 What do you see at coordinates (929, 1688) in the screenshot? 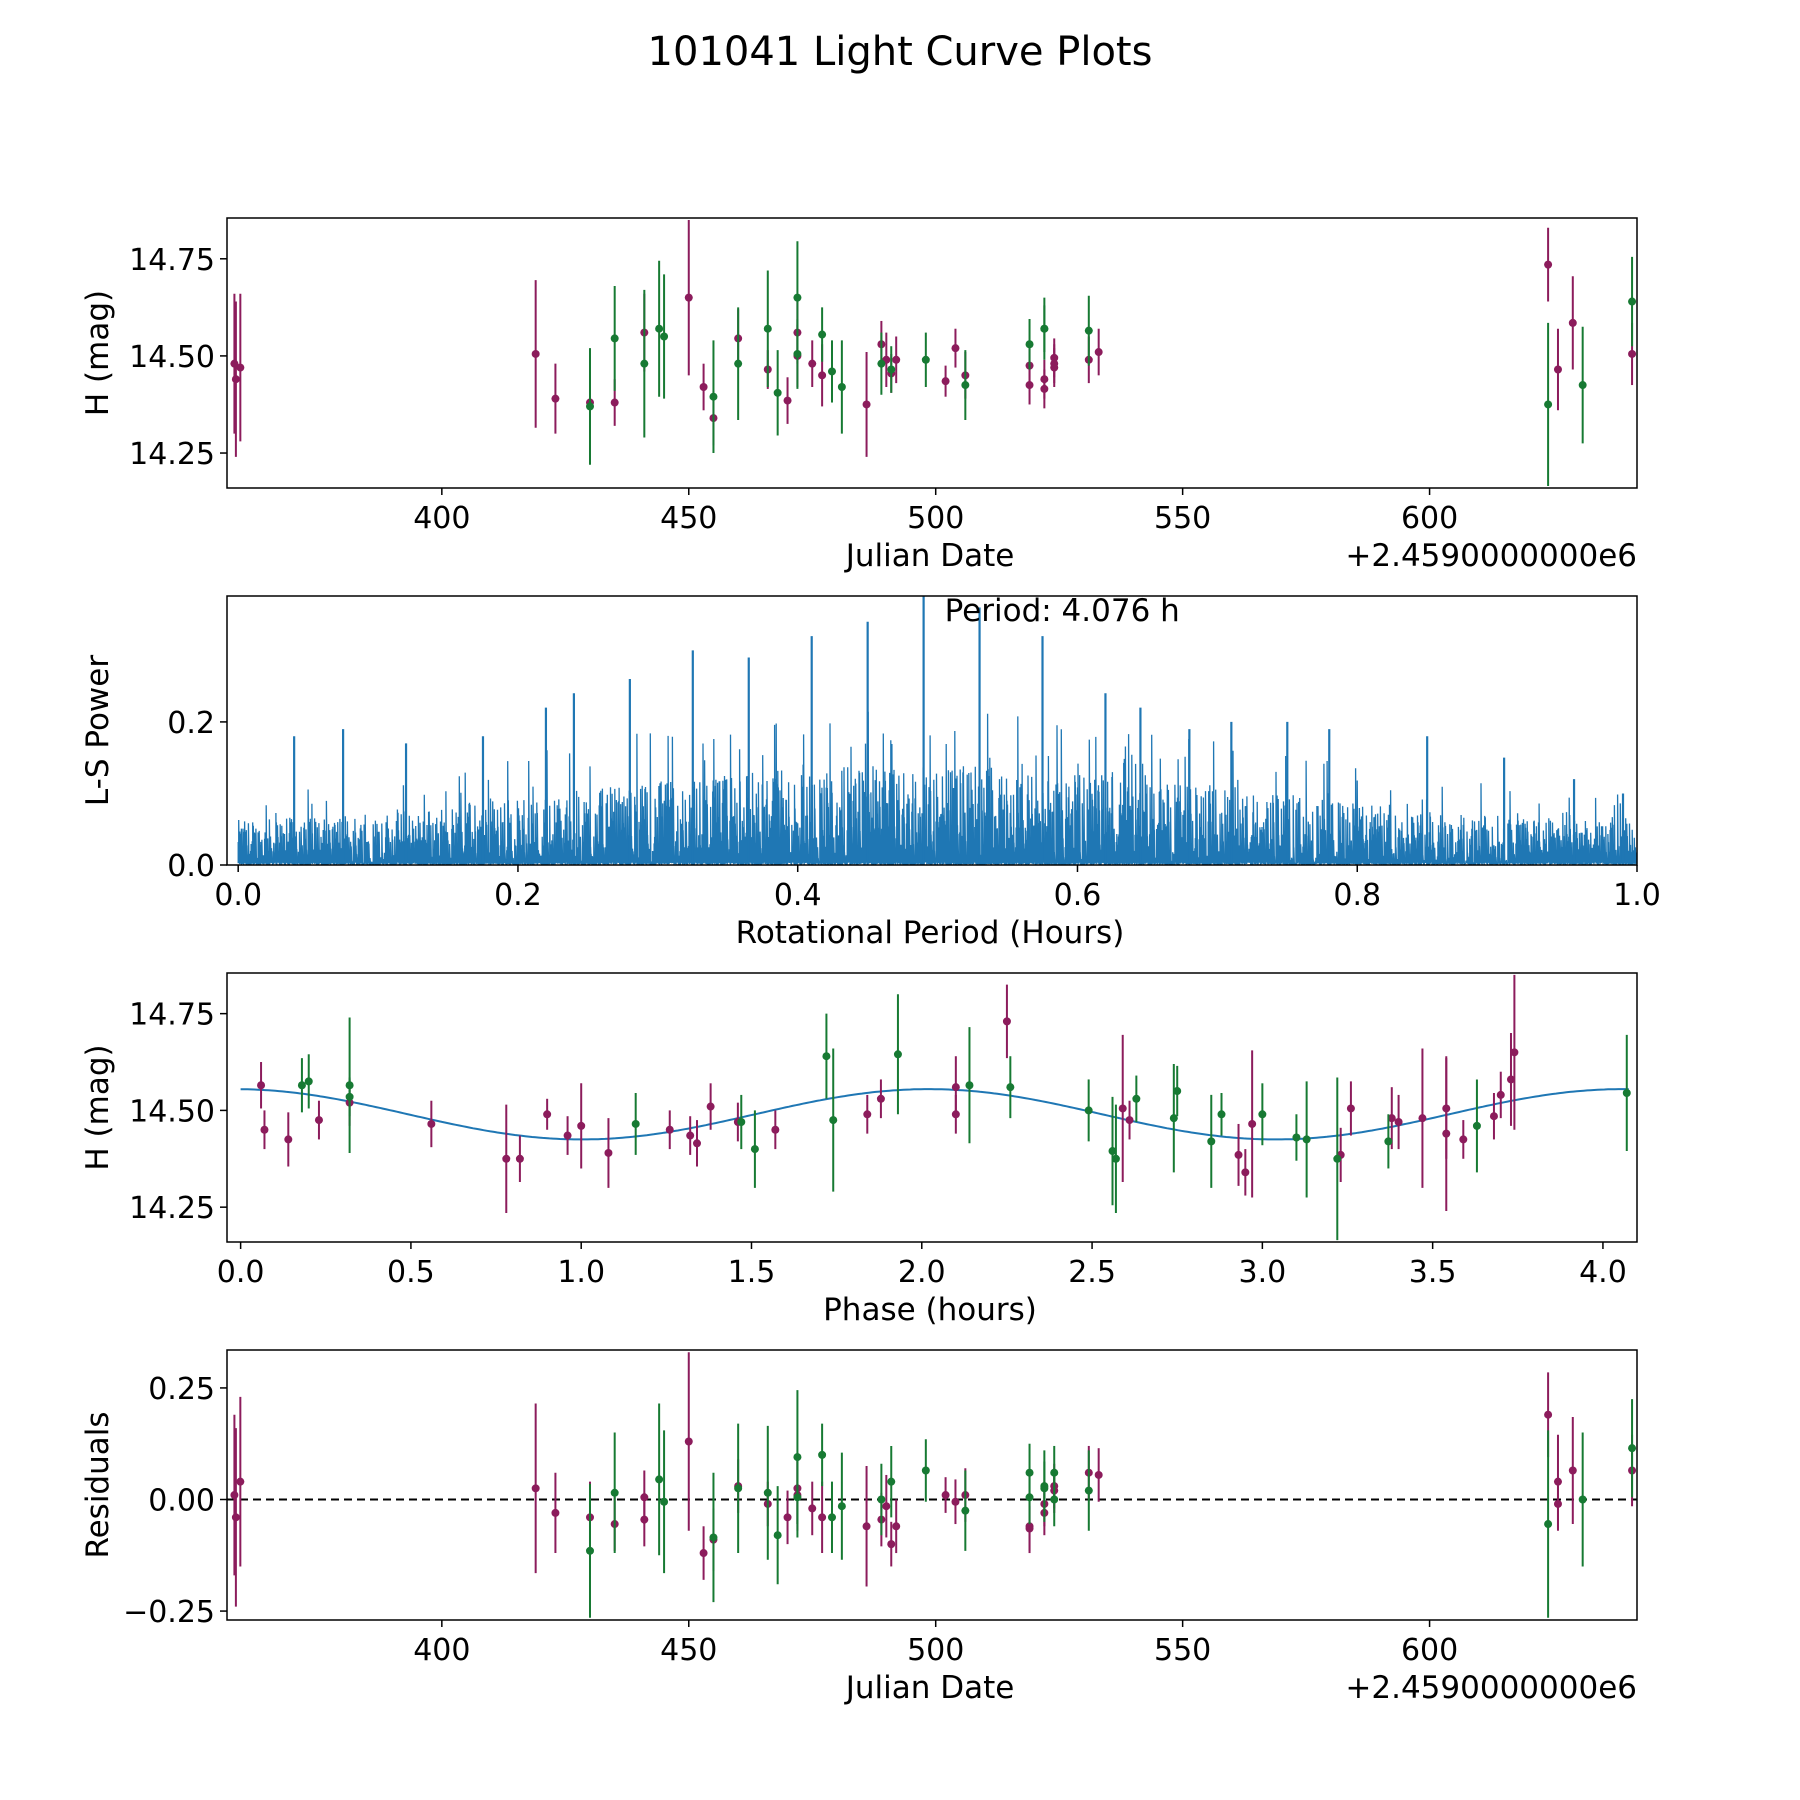
I see `x-axis-label: Julian Date` at bounding box center [929, 1688].